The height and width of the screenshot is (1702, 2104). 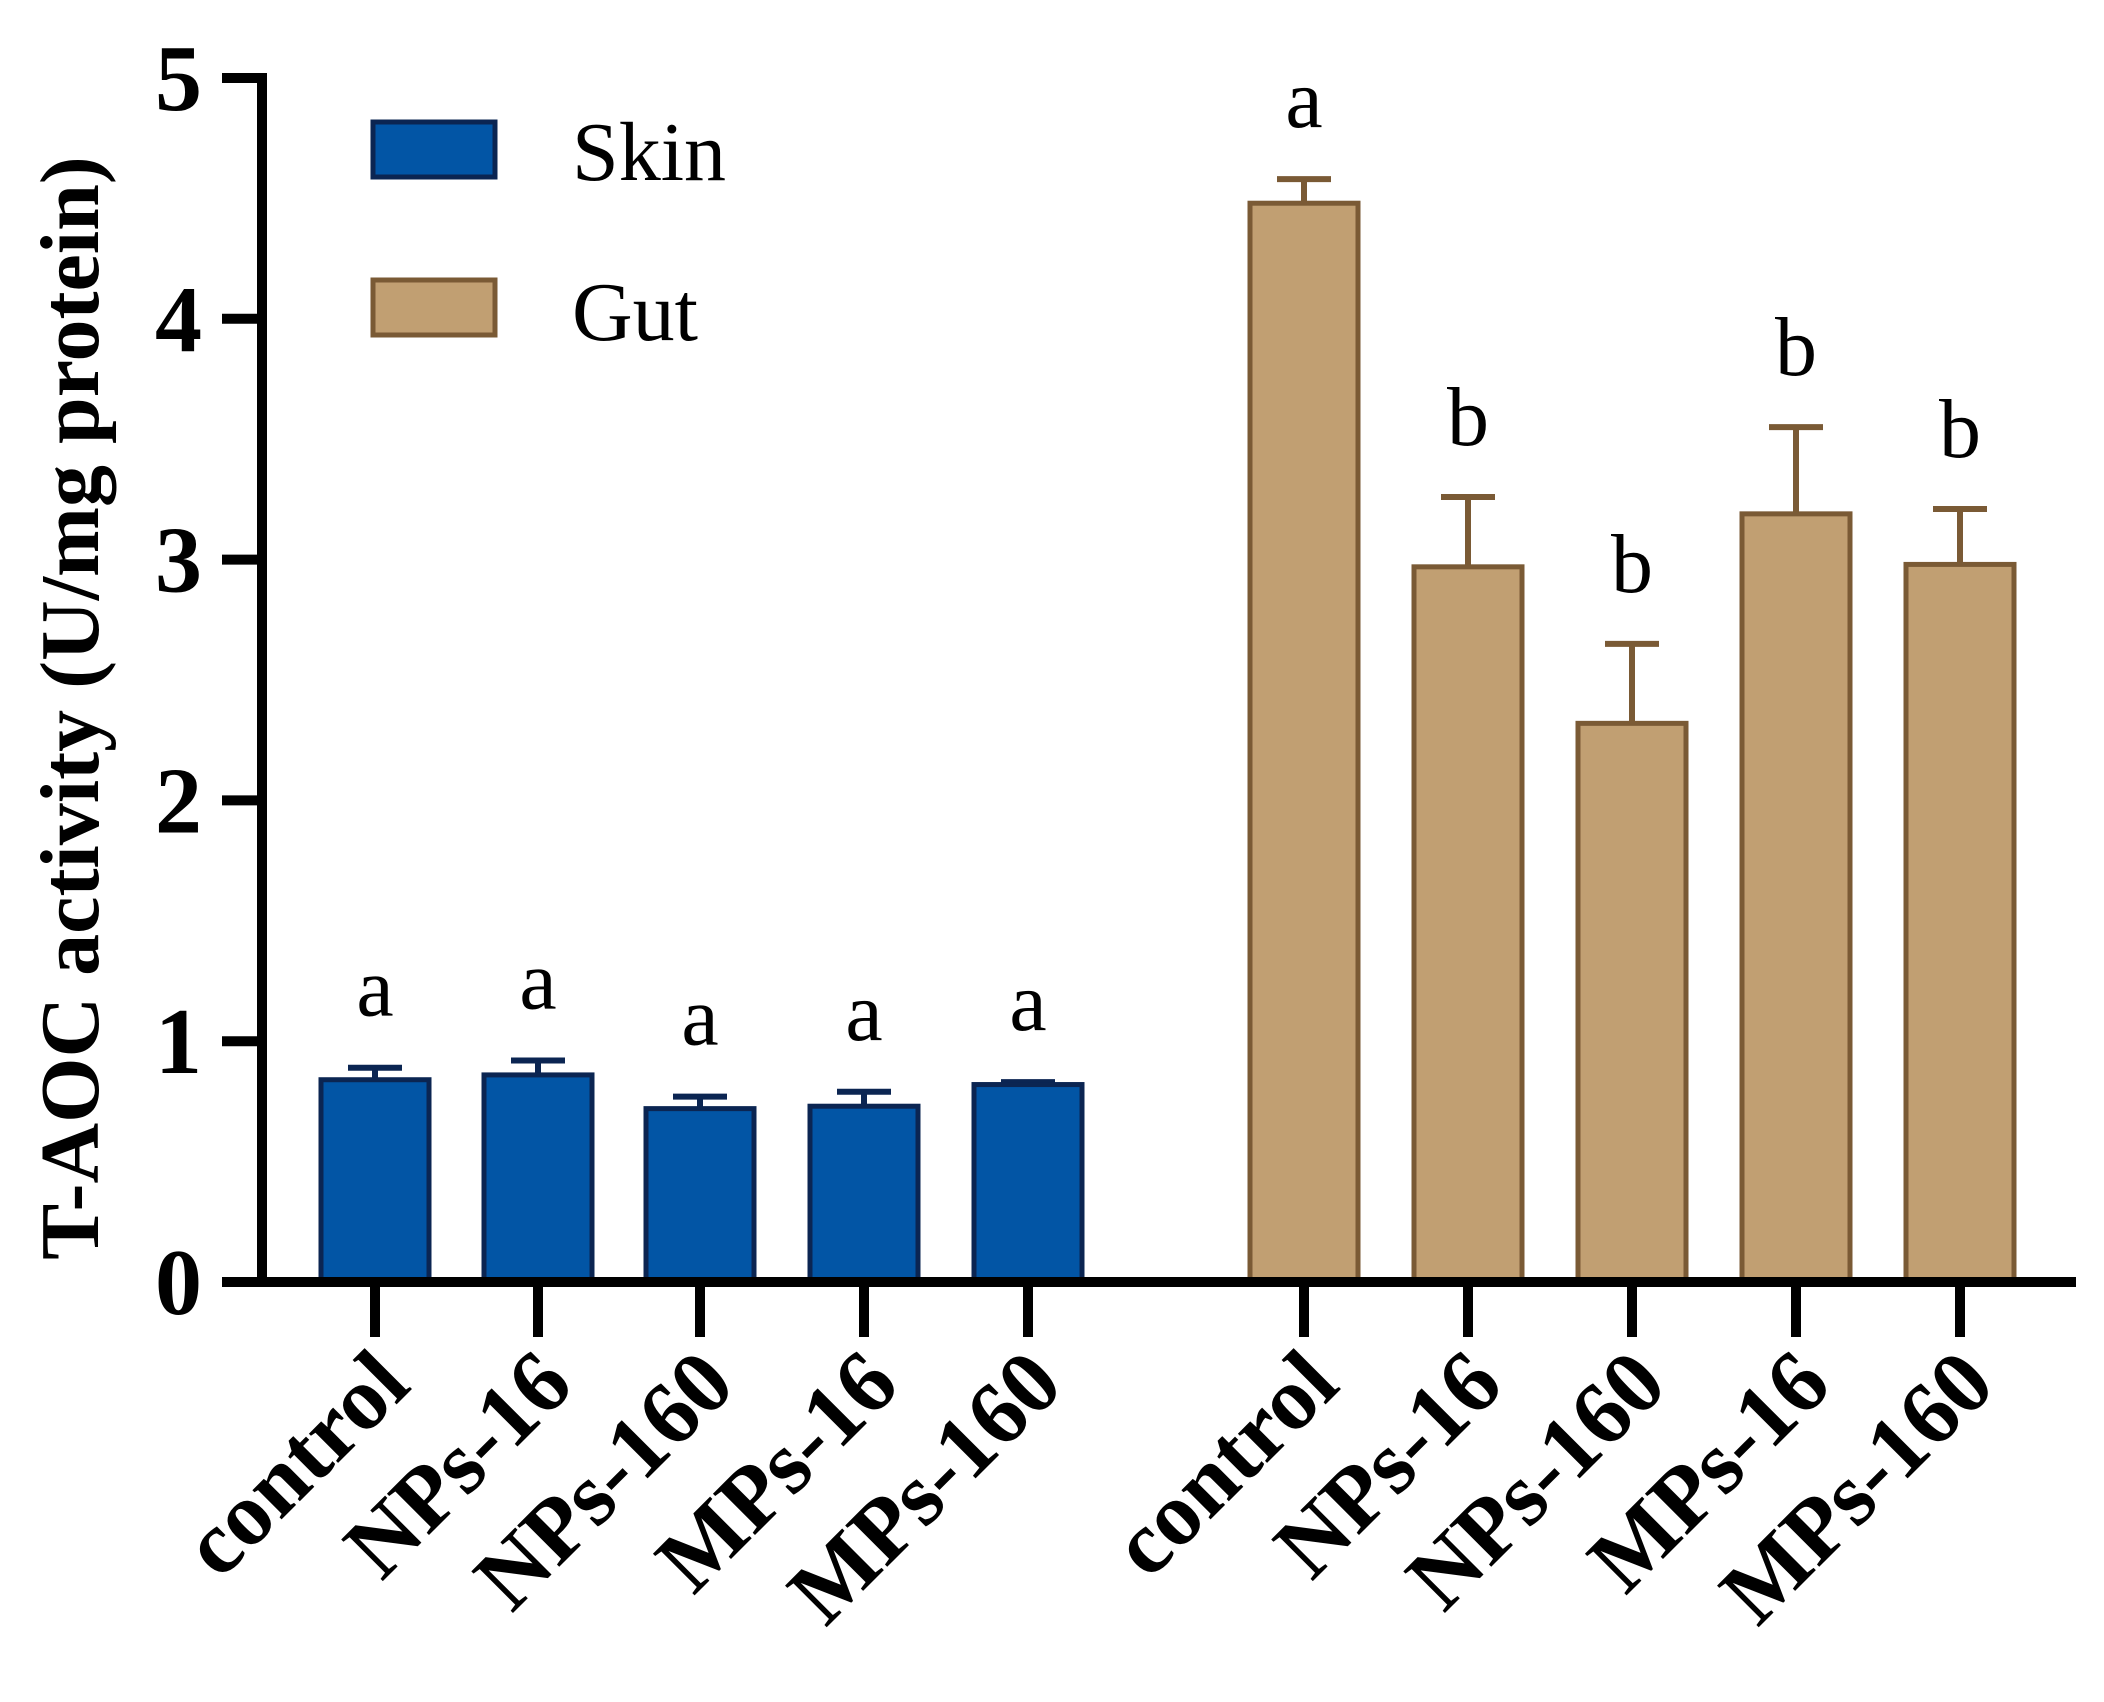 I want to click on legend-label-skin: Skin, so click(x=649, y=152).